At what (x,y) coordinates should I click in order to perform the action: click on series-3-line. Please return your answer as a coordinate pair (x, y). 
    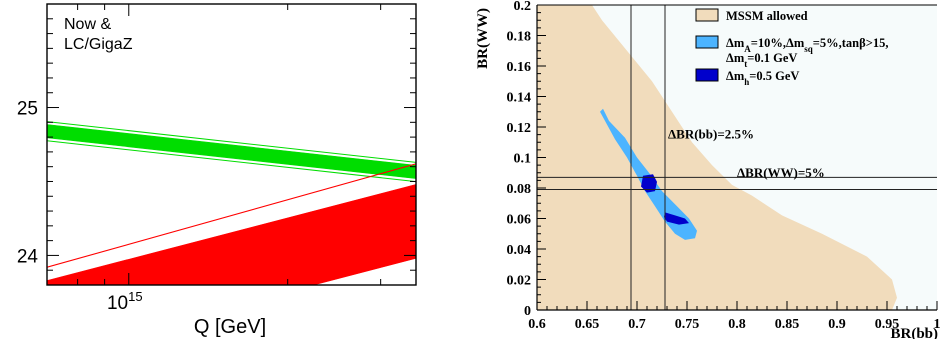
    Looking at the image, I should click on (338, 265).